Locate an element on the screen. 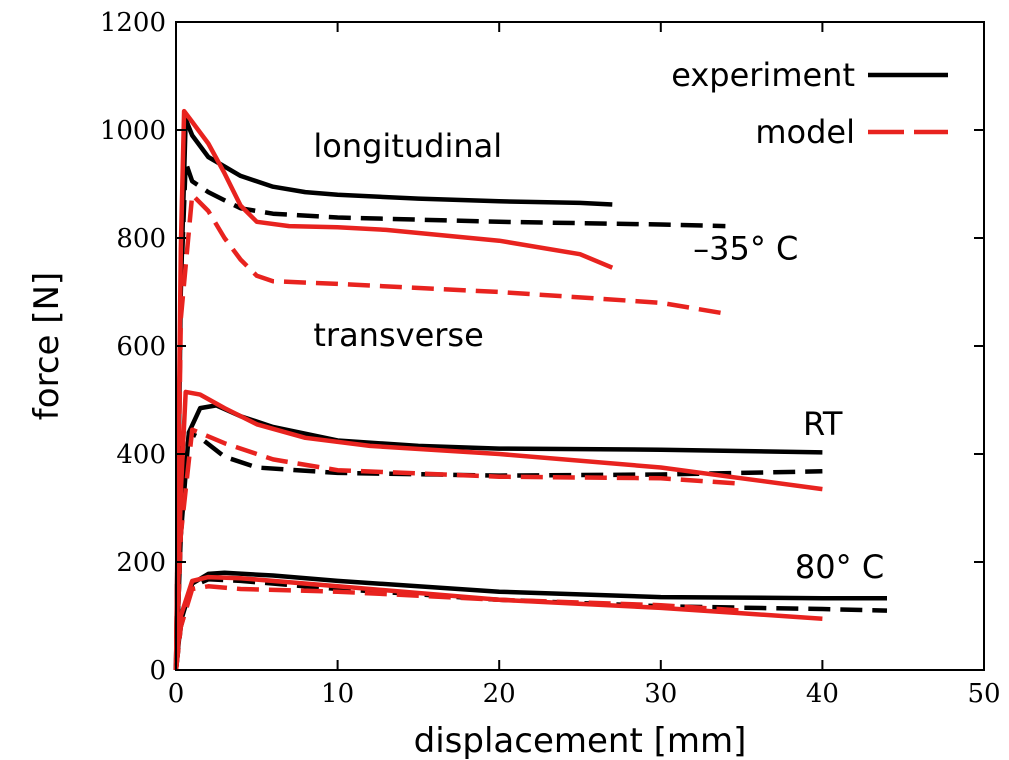  legend-label: experiment is located at coordinates (763, 75).